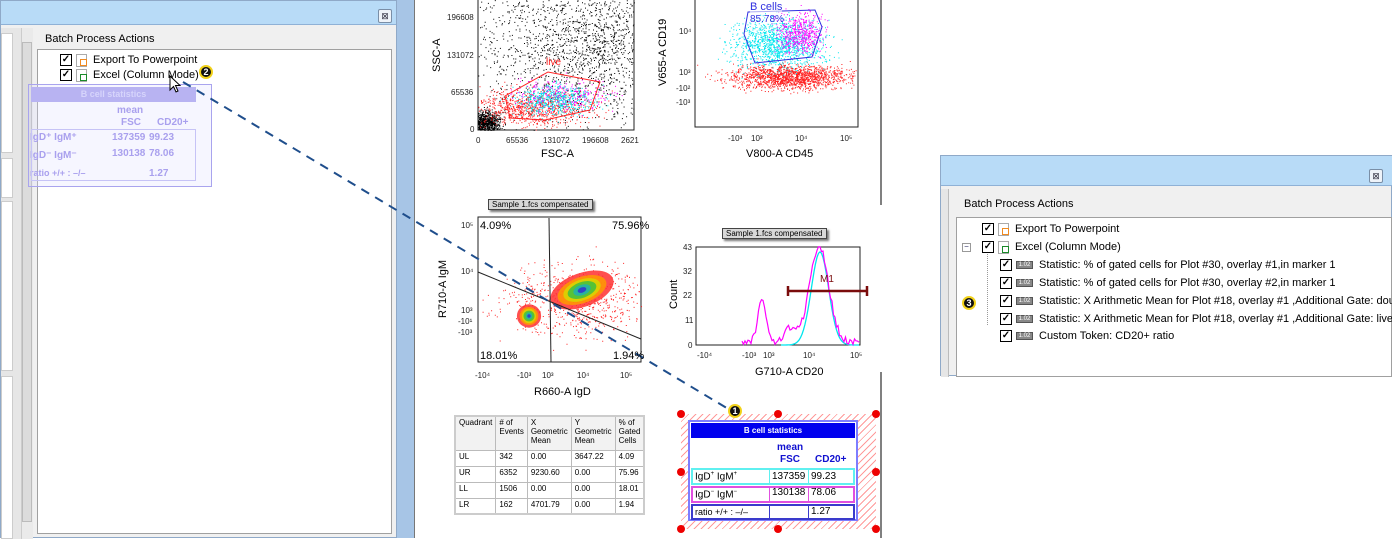 This screenshot has width=1392, height=539. What do you see at coordinates (460, 17) in the screenshot?
I see `tick: 196608` at bounding box center [460, 17].